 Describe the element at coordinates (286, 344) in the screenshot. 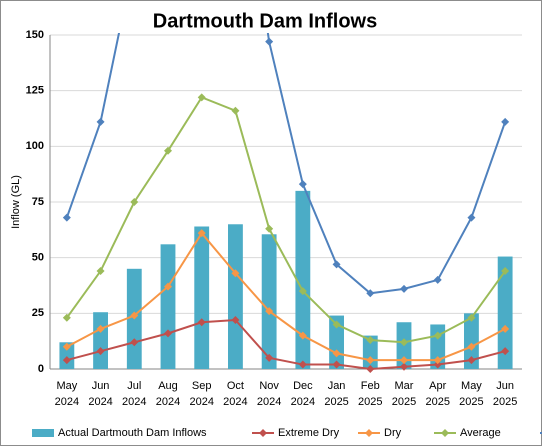

I see `line` at that location.